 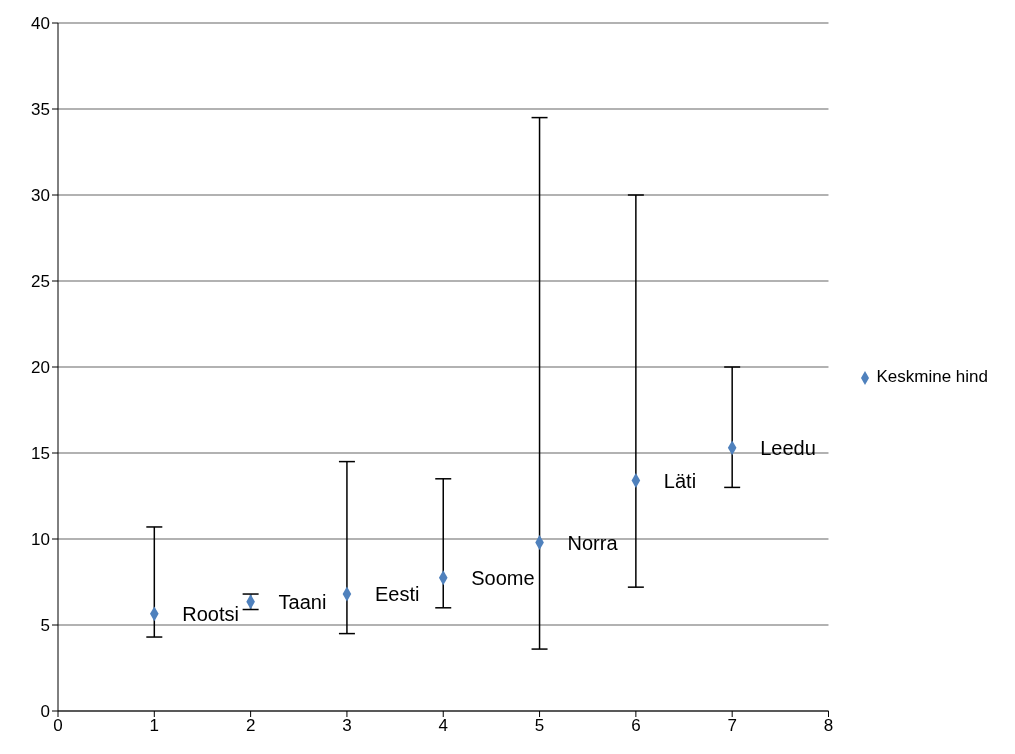 I want to click on annotation: Soome, so click(x=503, y=577).